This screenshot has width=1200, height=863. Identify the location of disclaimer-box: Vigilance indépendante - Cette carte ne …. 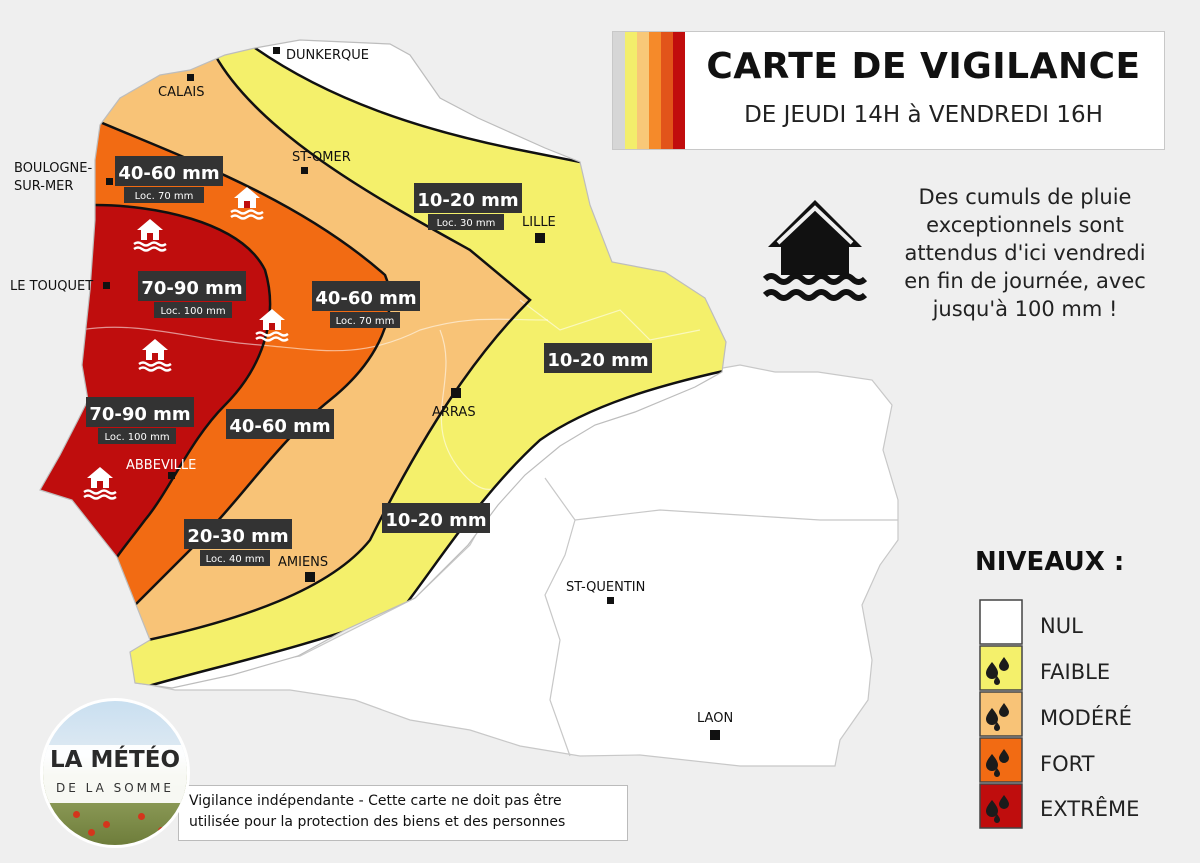
(403, 813).